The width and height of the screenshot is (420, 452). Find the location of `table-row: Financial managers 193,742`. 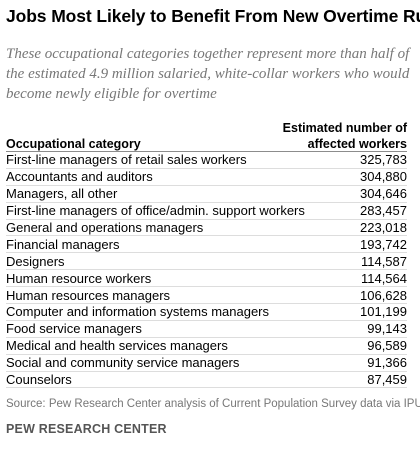

table-row: Financial managers 193,742 is located at coordinates (206, 245).